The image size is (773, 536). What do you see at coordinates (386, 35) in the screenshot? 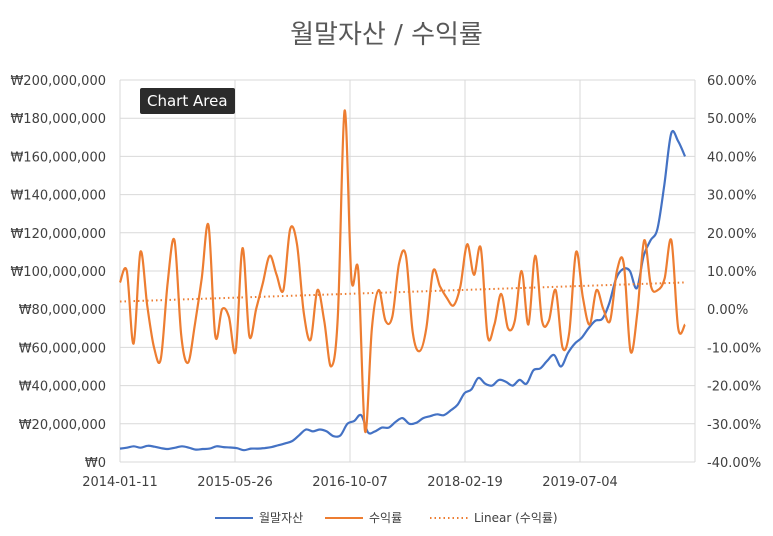
I see `chart-title: 월말자산 / 수익률` at bounding box center [386, 35].